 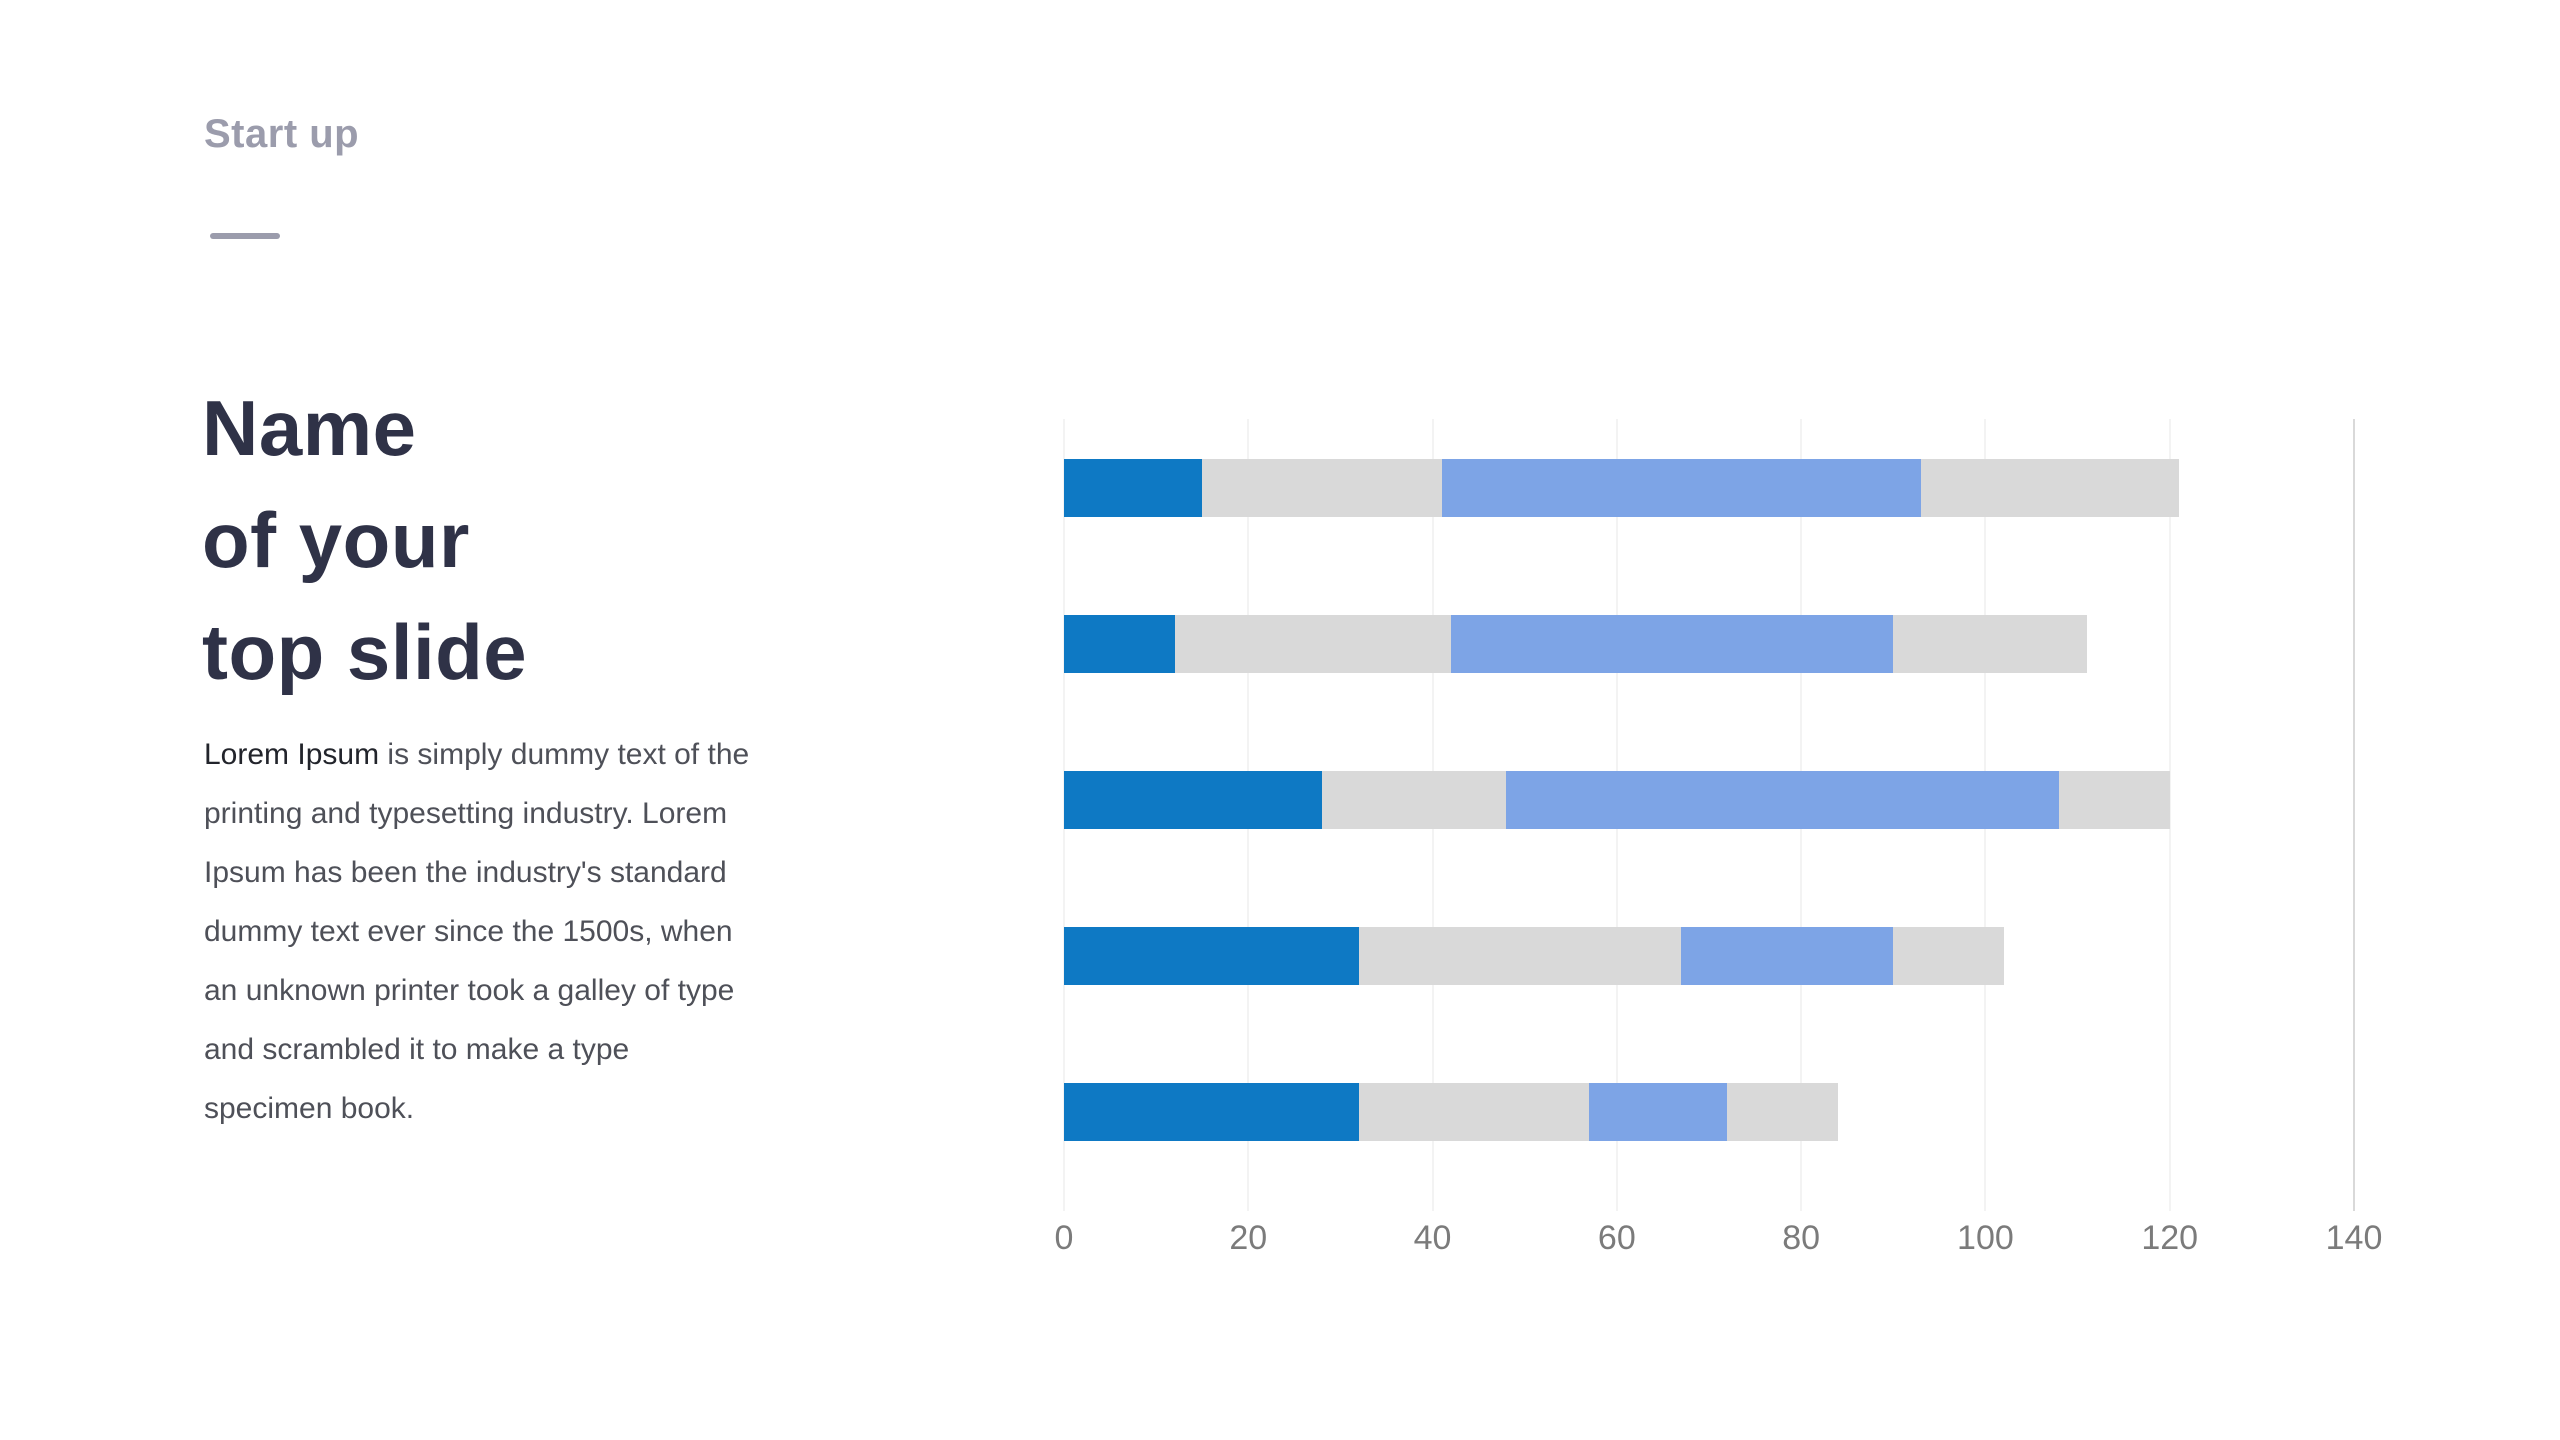 I want to click on gridline, so click(x=2169, y=815).